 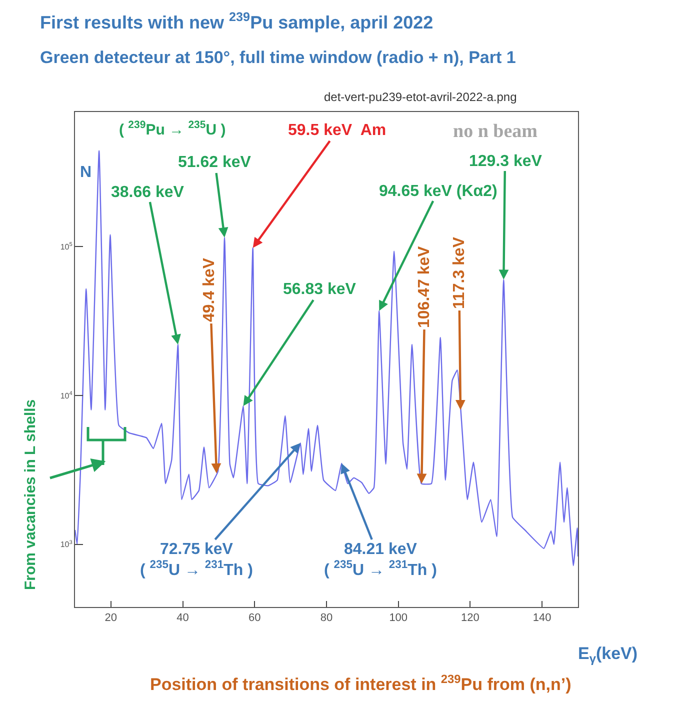 What do you see at coordinates (278, 57) in the screenshot?
I see `chart-subtitle: Green detecteur at 150°, full time window (radio + n), Part 1` at bounding box center [278, 57].